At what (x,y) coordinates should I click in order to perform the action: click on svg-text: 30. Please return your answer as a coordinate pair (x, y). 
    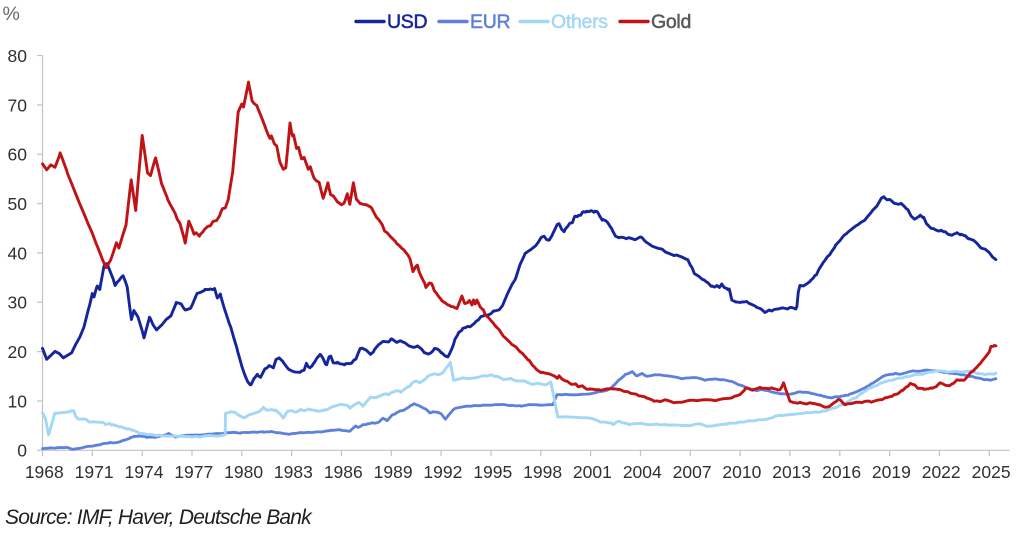
    Looking at the image, I should click on (18, 303).